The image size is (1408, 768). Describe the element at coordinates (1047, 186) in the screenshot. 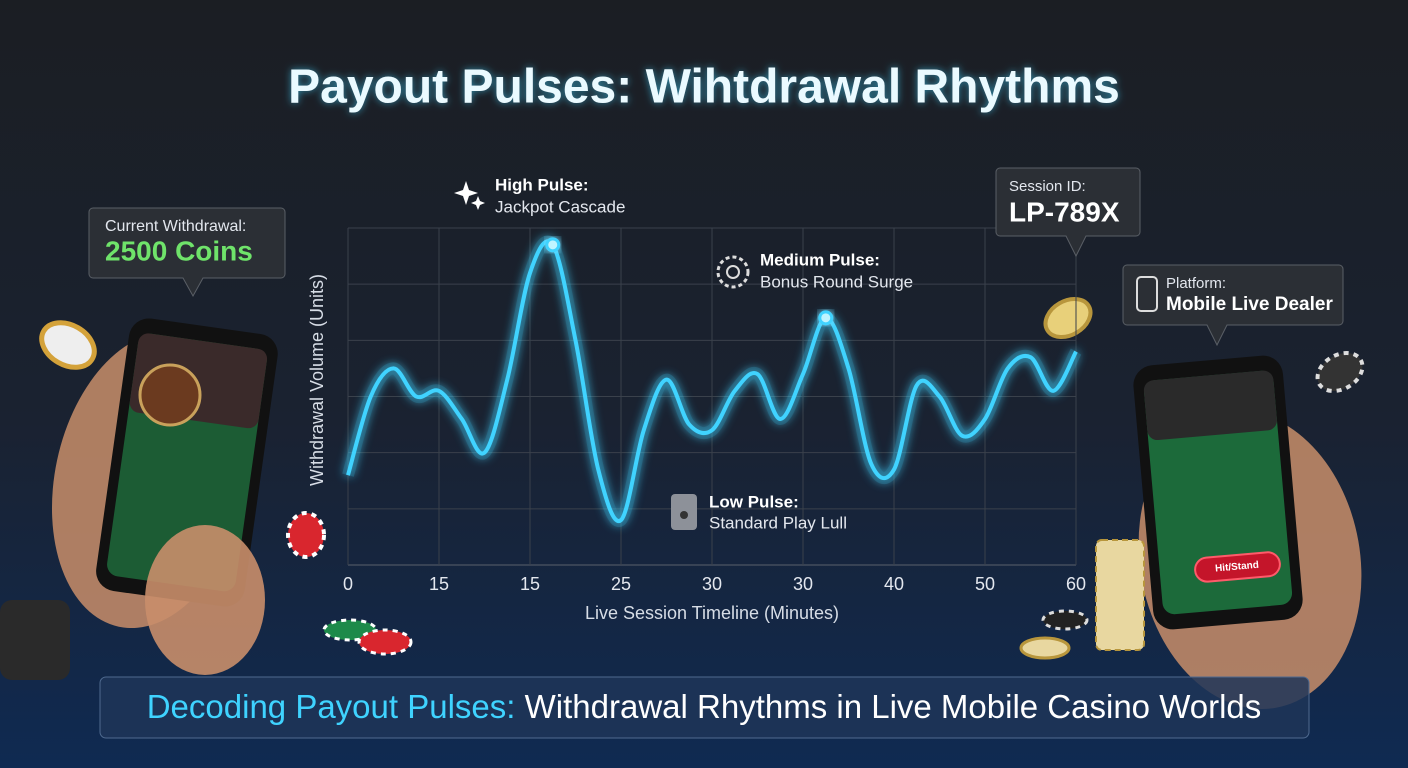

I see `callout-label: Session ID:` at that location.